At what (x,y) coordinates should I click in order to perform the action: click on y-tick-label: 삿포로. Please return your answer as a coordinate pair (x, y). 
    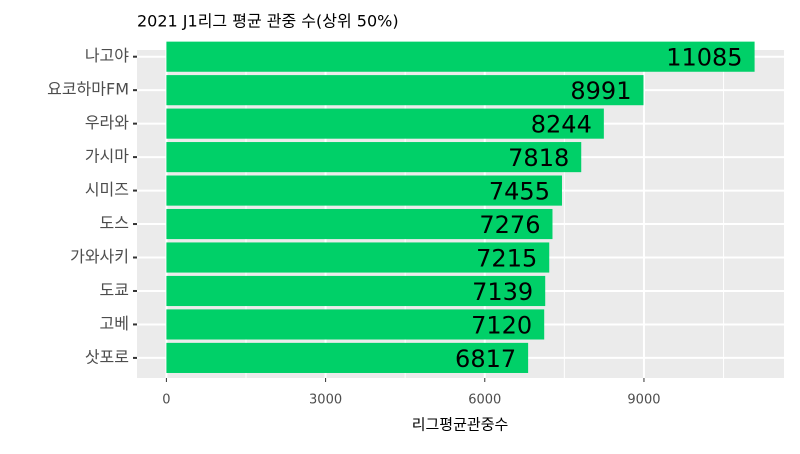
    Looking at the image, I should click on (107, 356).